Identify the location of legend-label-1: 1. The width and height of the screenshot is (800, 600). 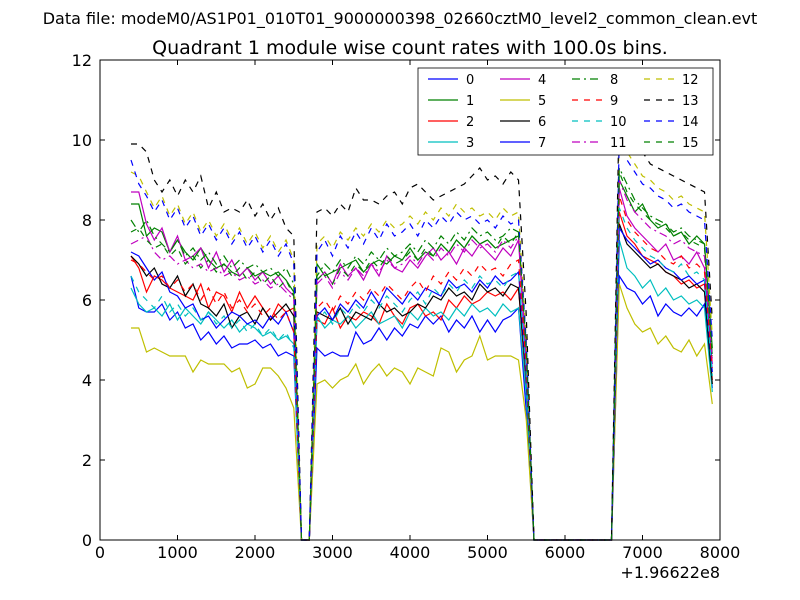
(470, 101).